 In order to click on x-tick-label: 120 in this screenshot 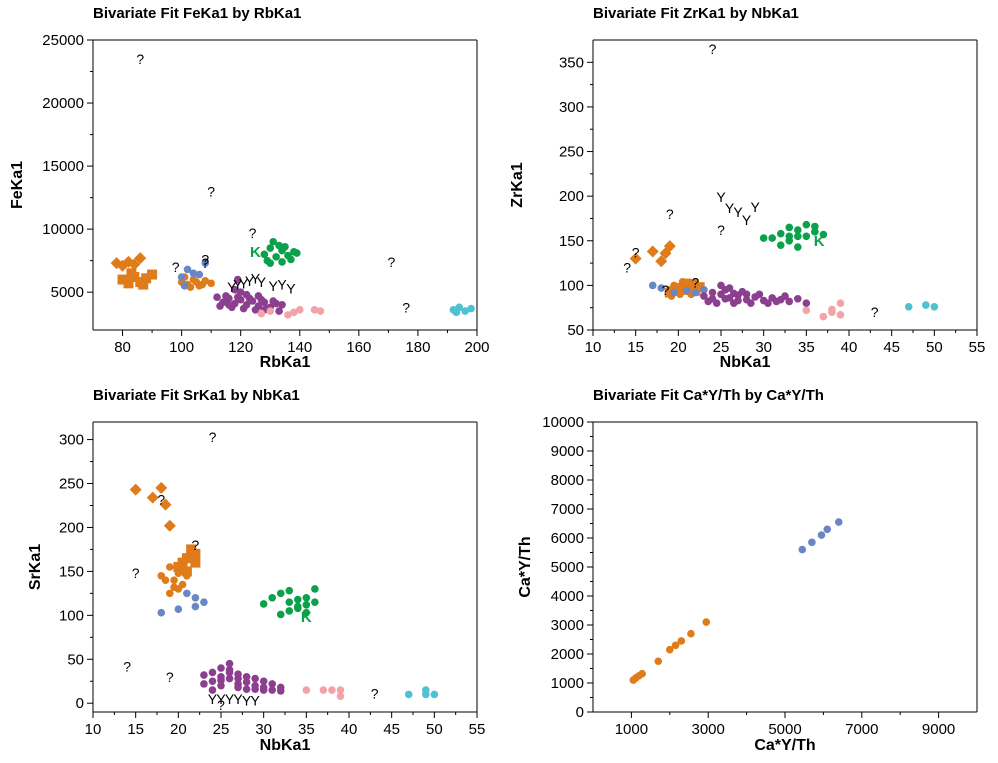, I will do `click(240, 347)`.